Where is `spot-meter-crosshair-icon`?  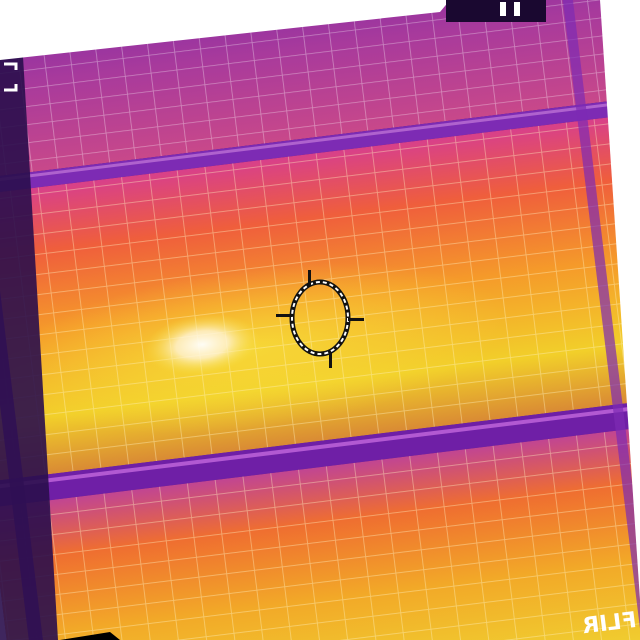
spot-meter-crosshair-icon is located at coordinates (320, 319).